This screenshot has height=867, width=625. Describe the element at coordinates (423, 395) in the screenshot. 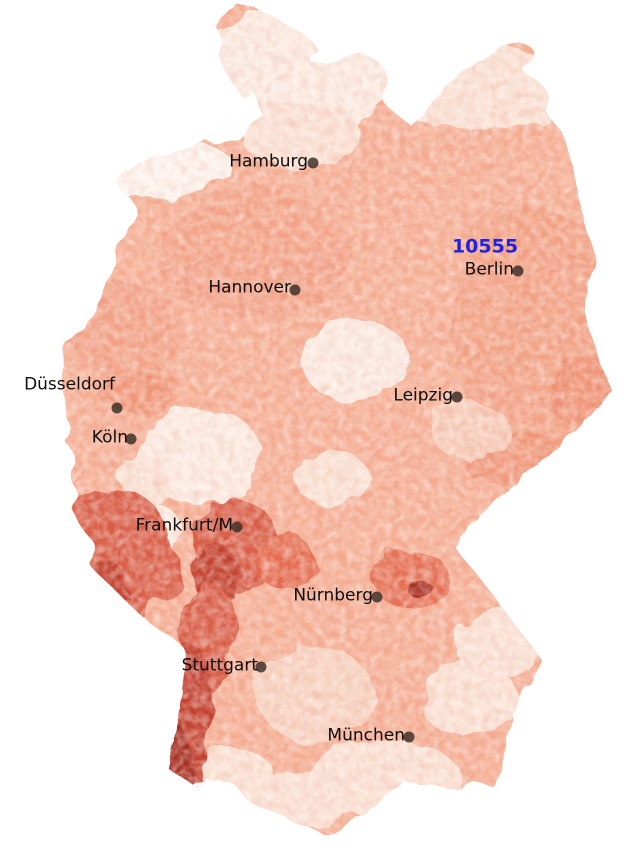

I see `city-label-leipzig: Leipzig` at that location.